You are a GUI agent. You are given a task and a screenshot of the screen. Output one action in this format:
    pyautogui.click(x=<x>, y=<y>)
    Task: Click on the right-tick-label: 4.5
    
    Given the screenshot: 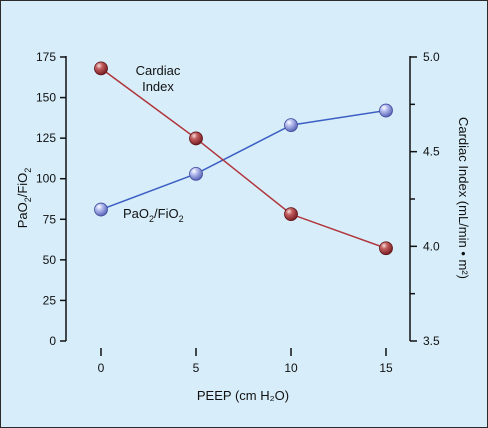 What is the action you would take?
    pyautogui.click(x=431, y=152)
    